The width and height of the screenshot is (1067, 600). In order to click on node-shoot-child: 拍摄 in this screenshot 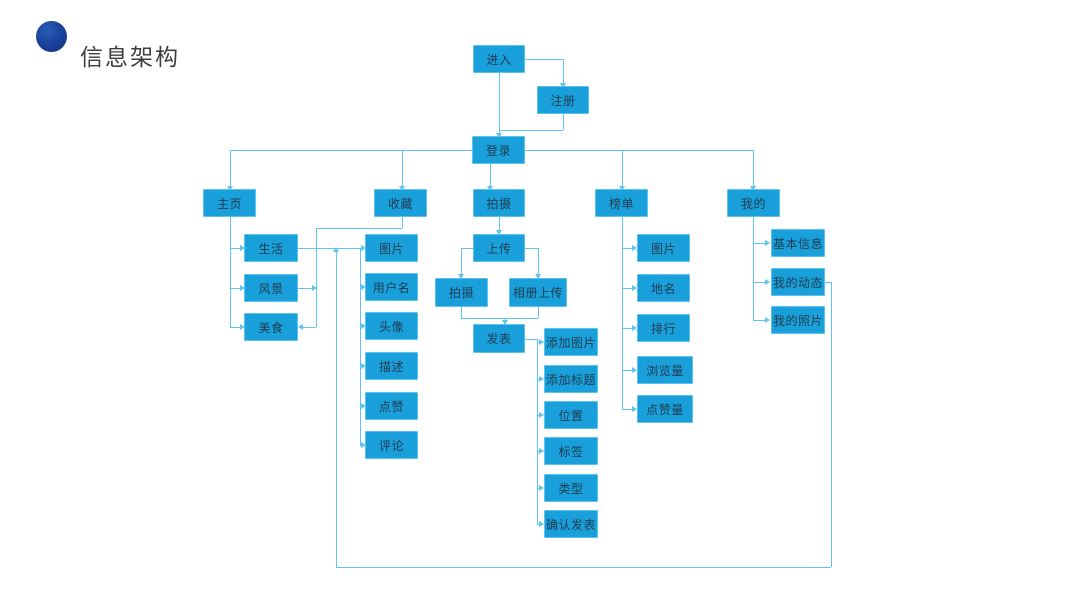, I will do `click(461, 292)`.